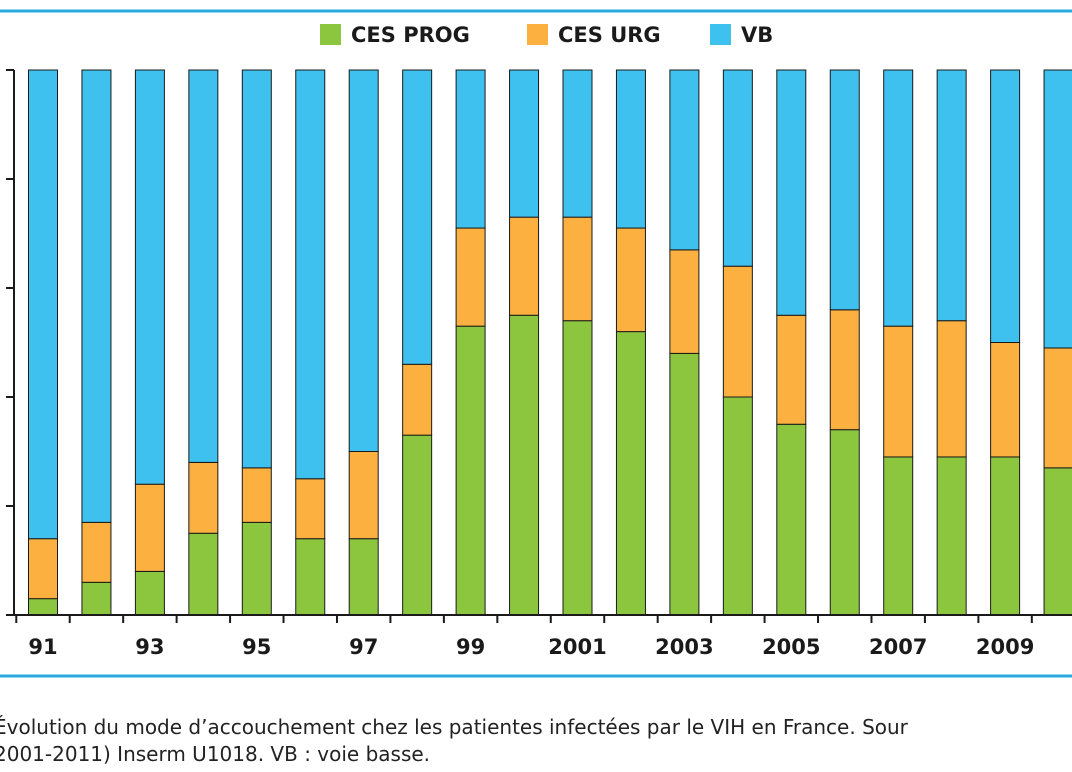 The width and height of the screenshot is (1072, 772). What do you see at coordinates (898, 536) in the screenshot?
I see `bar-ces-prog-2007` at bounding box center [898, 536].